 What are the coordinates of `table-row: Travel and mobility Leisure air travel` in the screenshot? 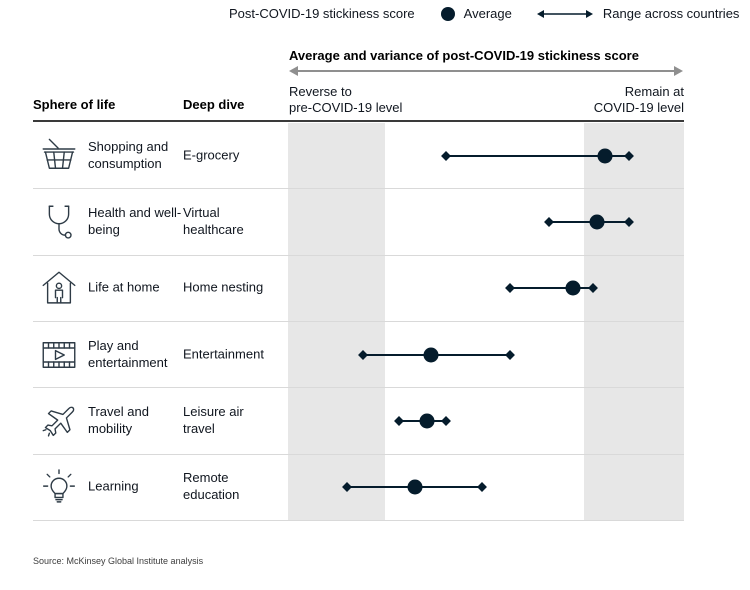 It's located at (358, 421).